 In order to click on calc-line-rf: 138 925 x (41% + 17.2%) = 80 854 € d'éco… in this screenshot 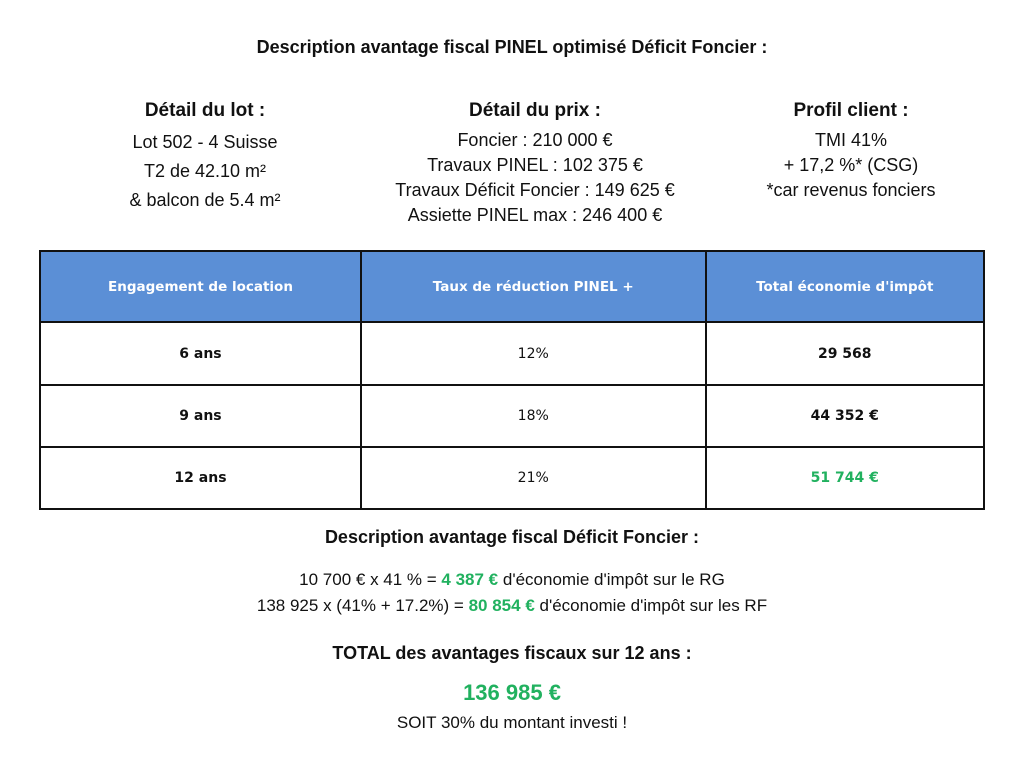, I will do `click(512, 606)`.